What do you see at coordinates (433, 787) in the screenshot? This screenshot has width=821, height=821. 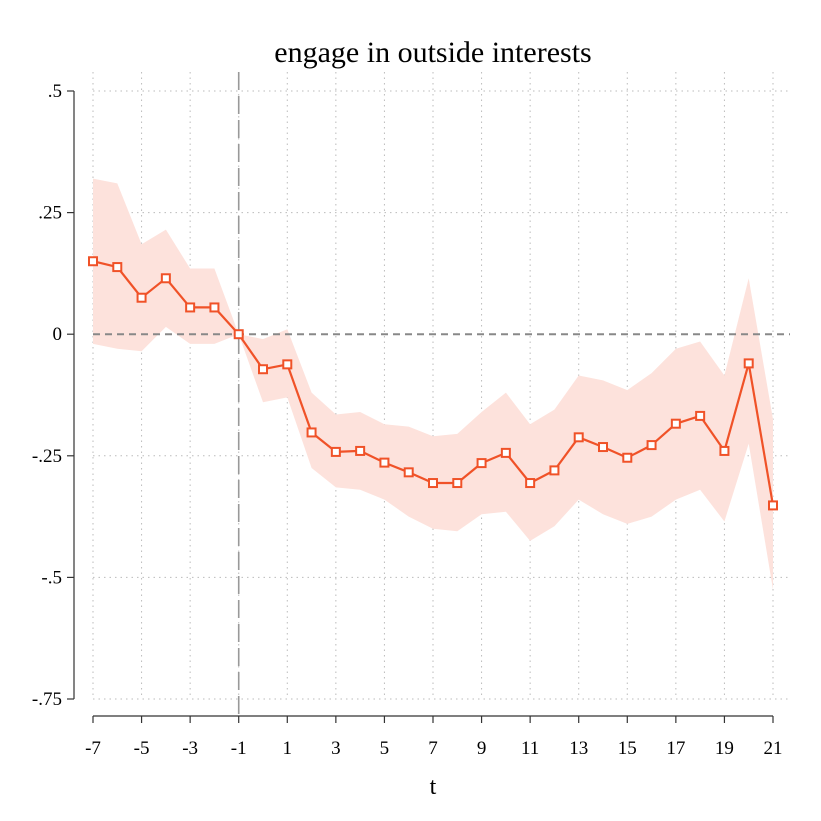 I see `x-axis-label: t` at bounding box center [433, 787].